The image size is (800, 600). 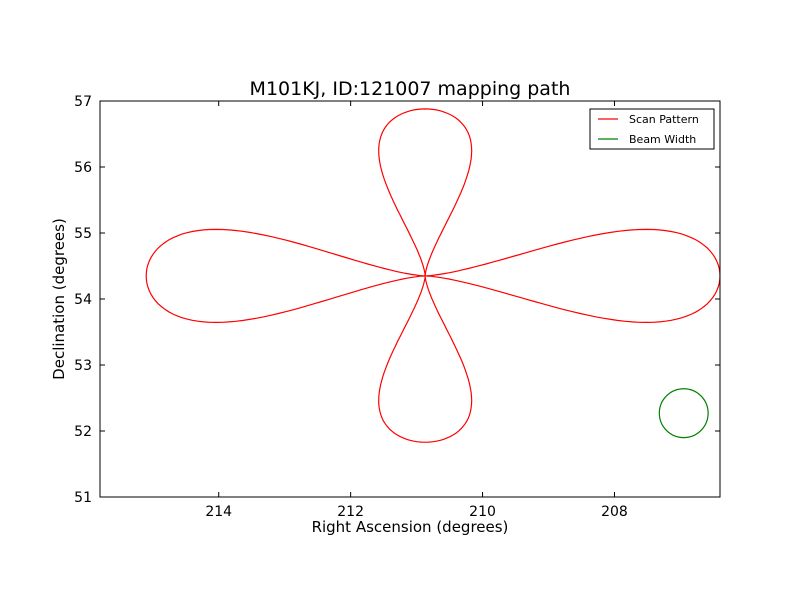 I want to click on y-tick-label: 53, so click(x=83, y=366).